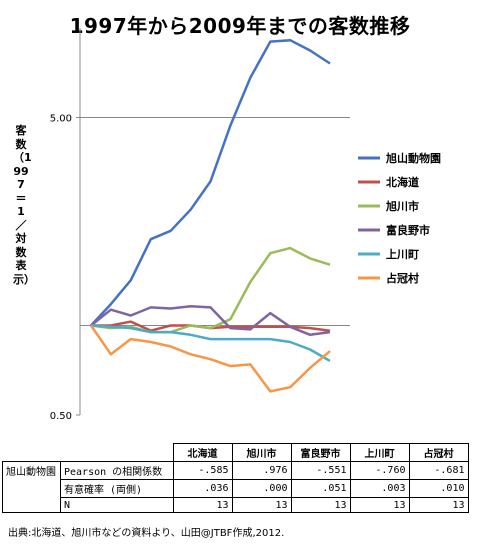 The height and width of the screenshot is (545, 480). I want to click on row-group-label: 旭山動物園, so click(31, 487).